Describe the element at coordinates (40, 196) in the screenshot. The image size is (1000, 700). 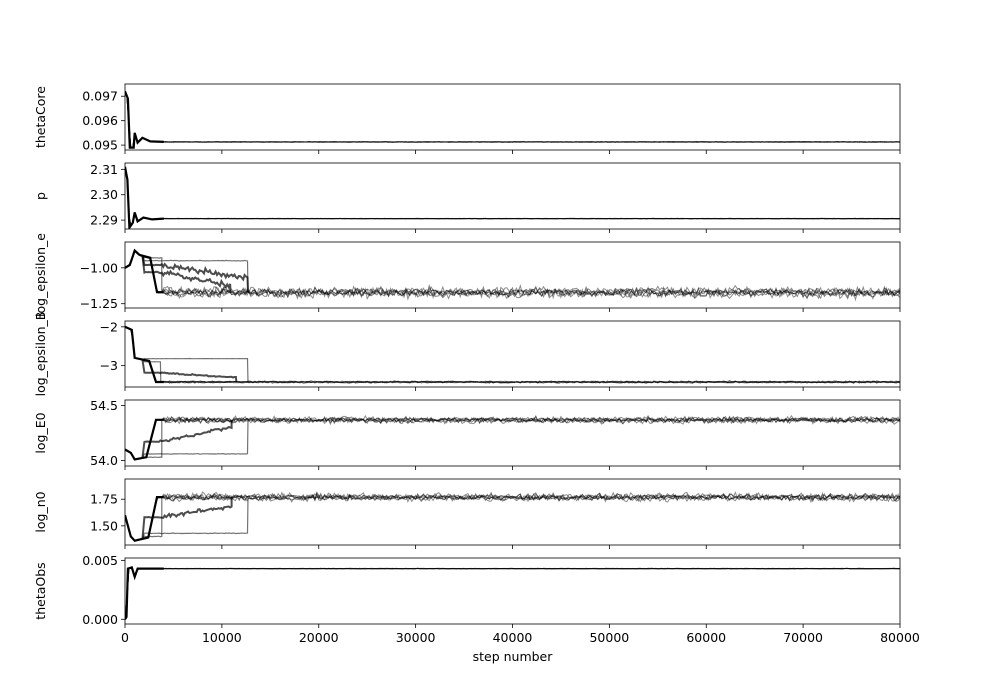
I see `y-axis-label: p` at that location.